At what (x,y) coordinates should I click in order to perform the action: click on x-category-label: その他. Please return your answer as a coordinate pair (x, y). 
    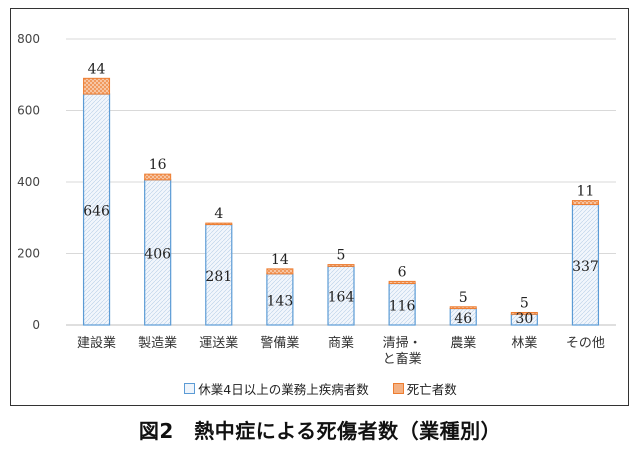
    Looking at the image, I should click on (585, 343).